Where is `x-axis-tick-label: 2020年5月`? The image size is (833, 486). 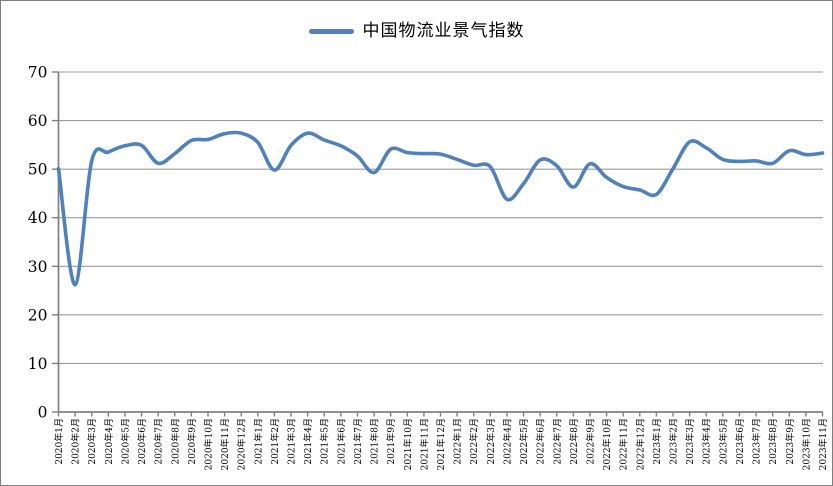 x-axis-tick-label: 2020年5月 is located at coordinates (125, 441).